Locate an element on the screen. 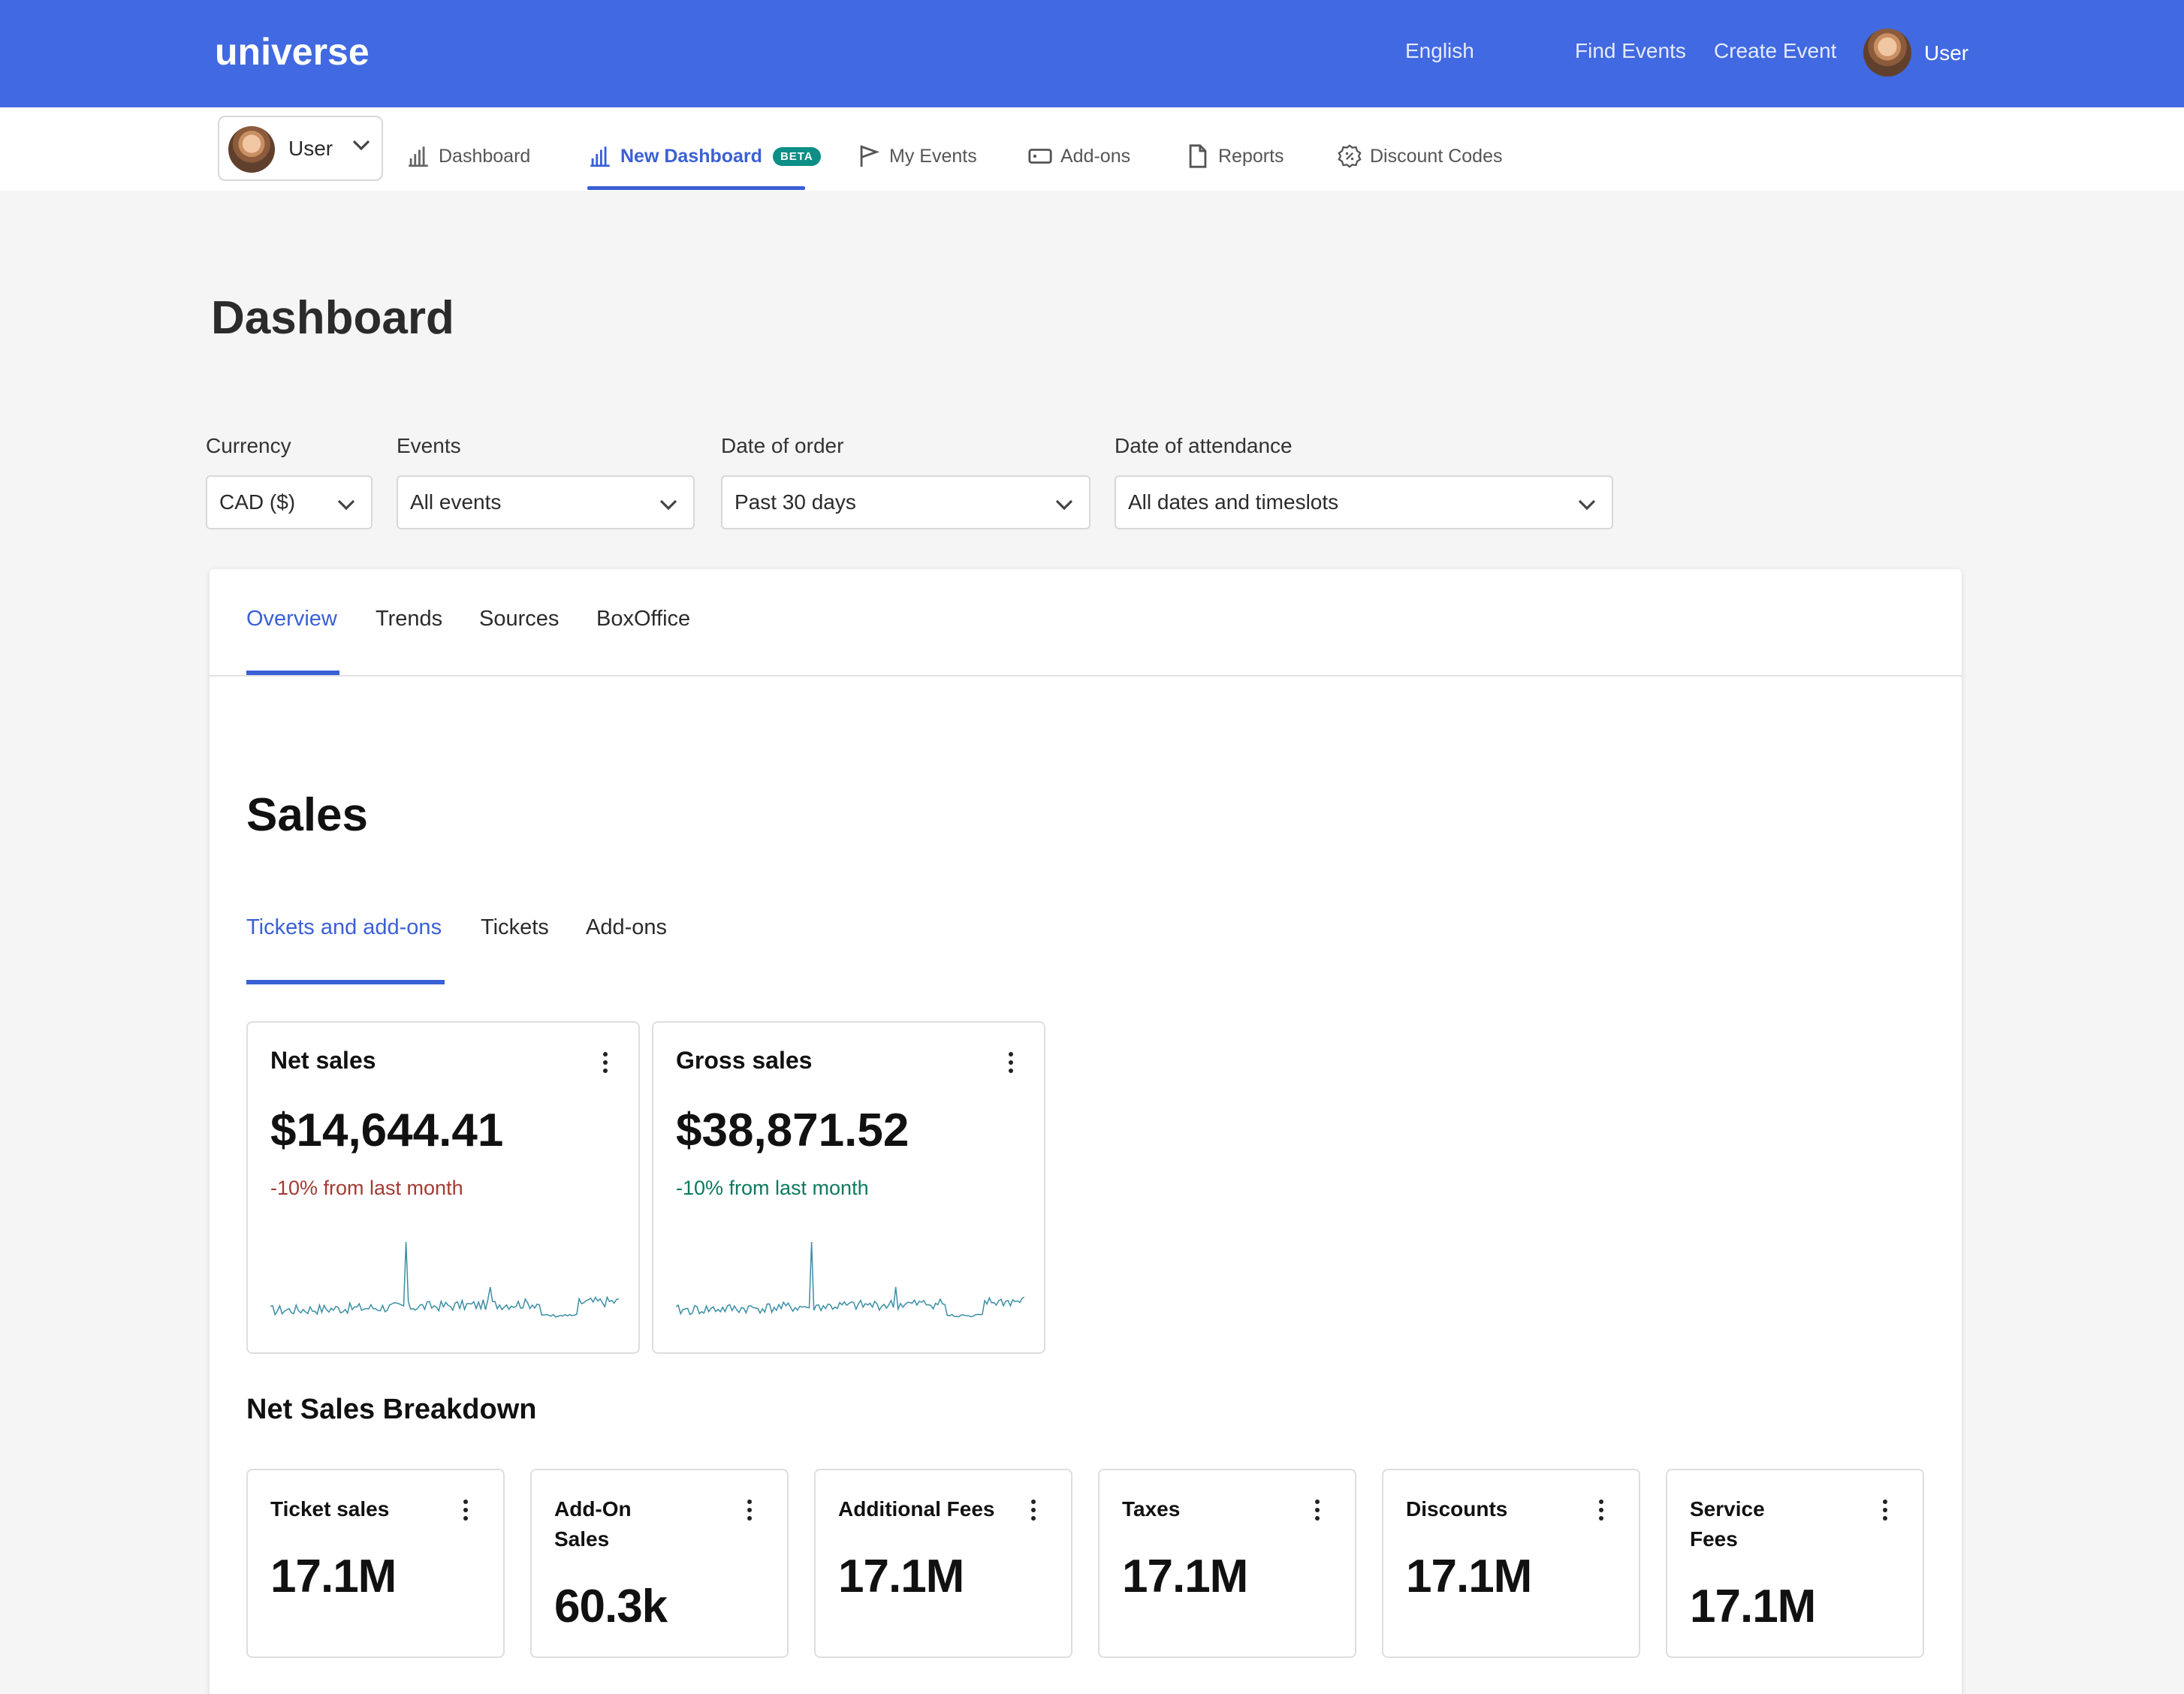 The height and width of the screenshot is (1694, 2184). net-sales-title: Net sales is located at coordinates (323, 1060).